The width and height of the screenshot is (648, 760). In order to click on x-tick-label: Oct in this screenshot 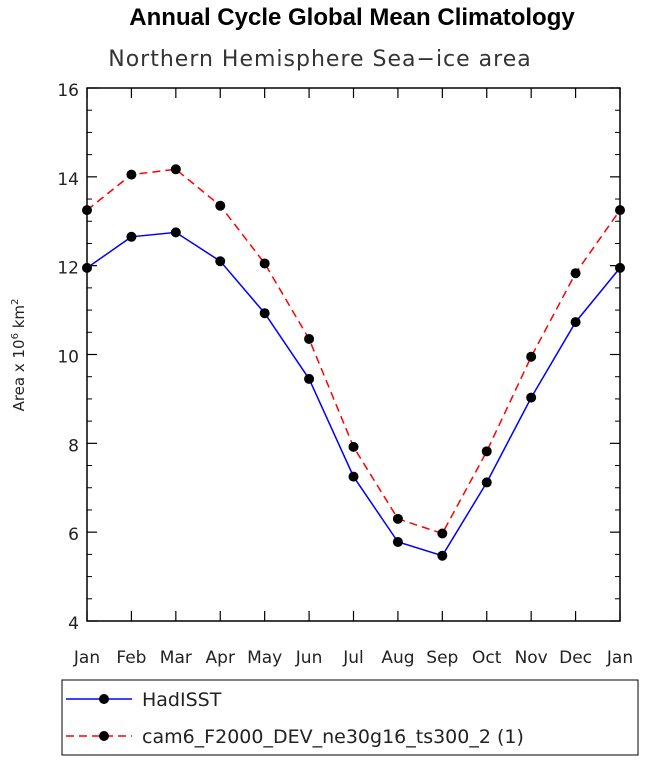, I will do `click(487, 658)`.